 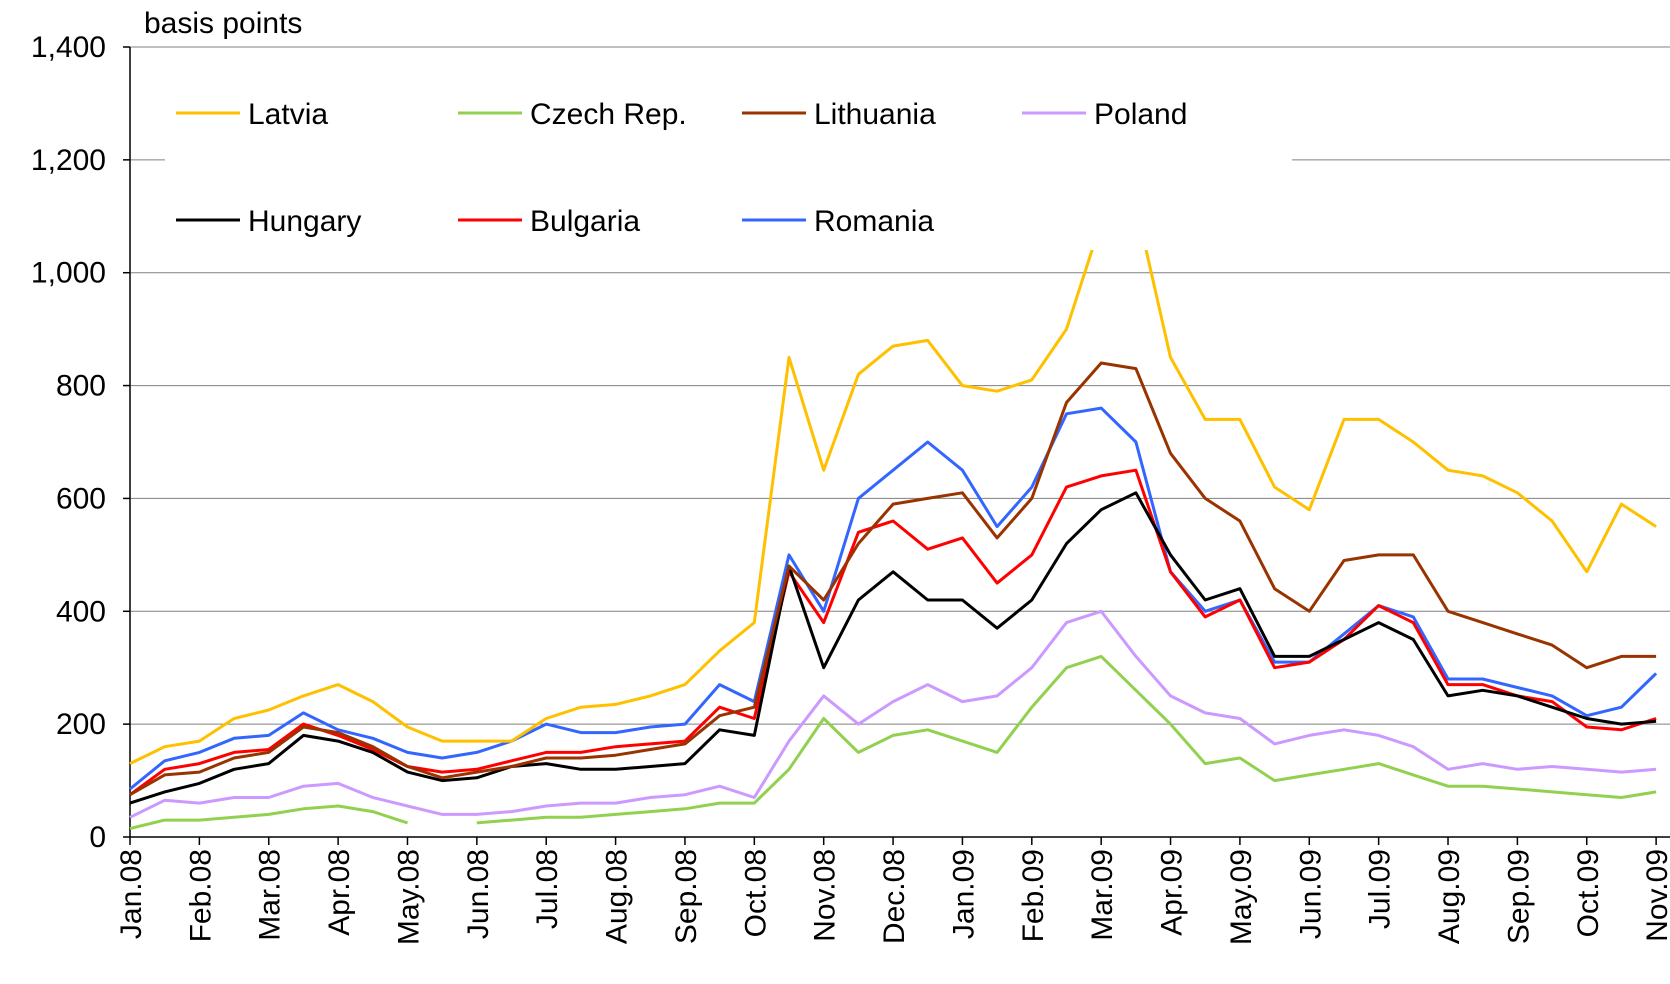 I want to click on x-tick-label: Sep.09, so click(x=1518, y=896).